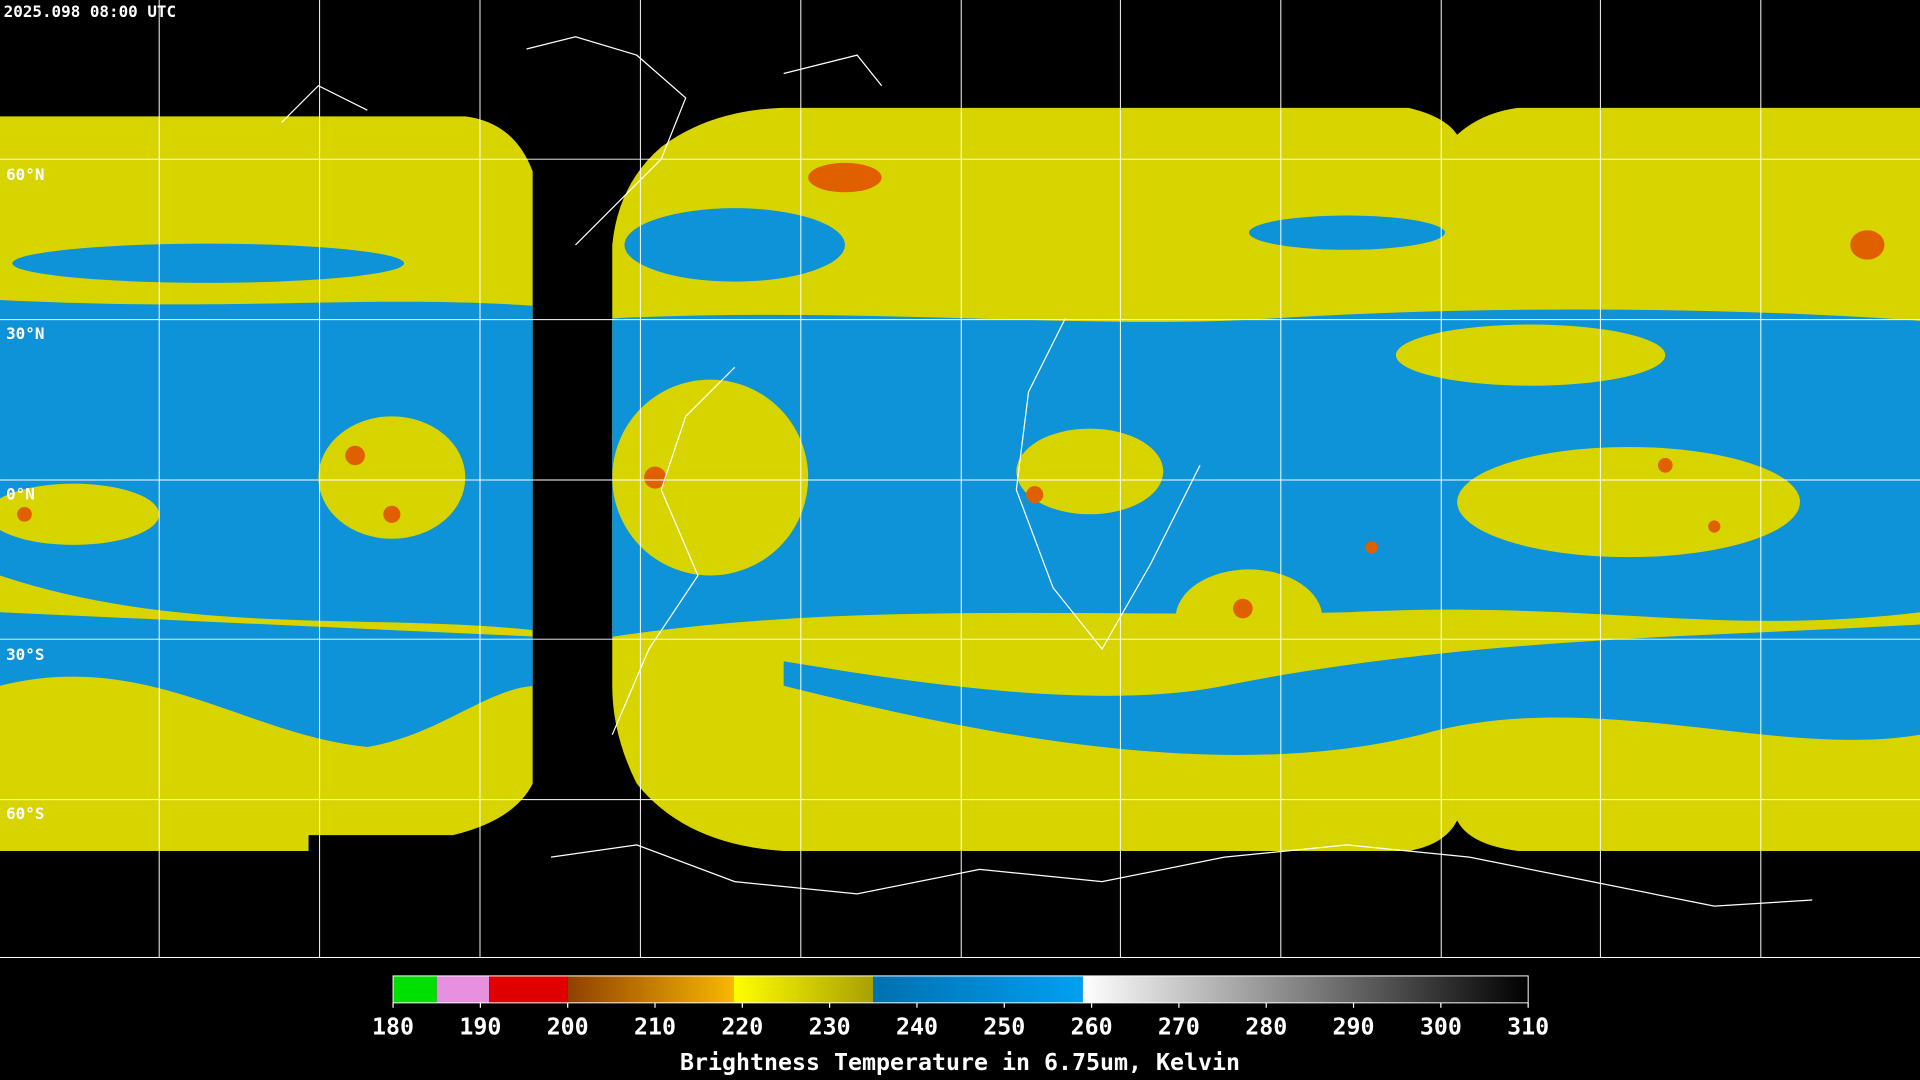 The width and height of the screenshot is (1920, 1080). What do you see at coordinates (1266, 1027) in the screenshot?
I see `colorbar-tick-label: 280` at bounding box center [1266, 1027].